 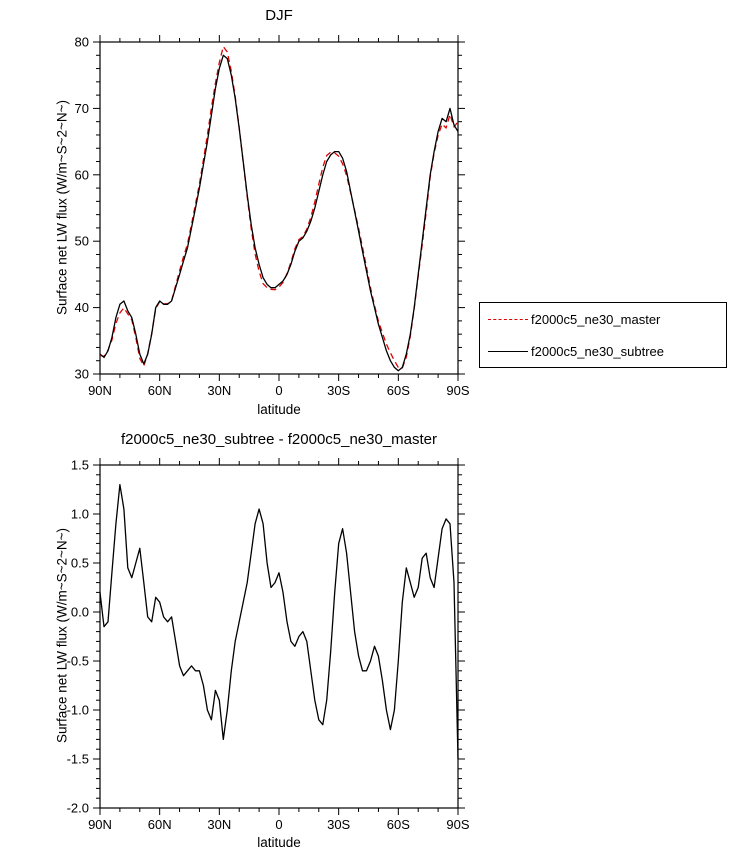 I want to click on top-chart-title: DJF, so click(x=279, y=15).